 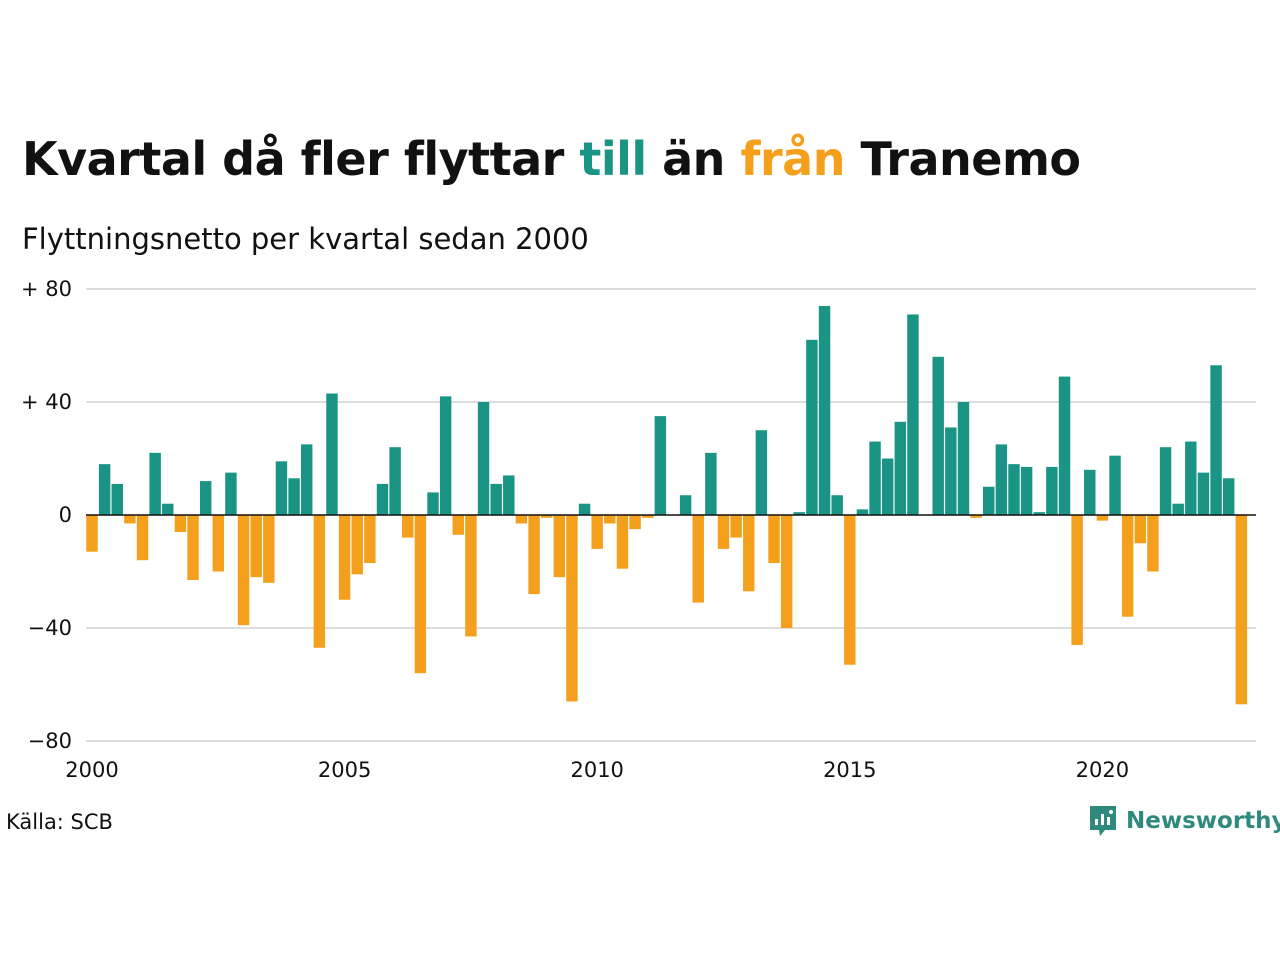 I want to click on y-tick-label: + 80, so click(x=46, y=289).